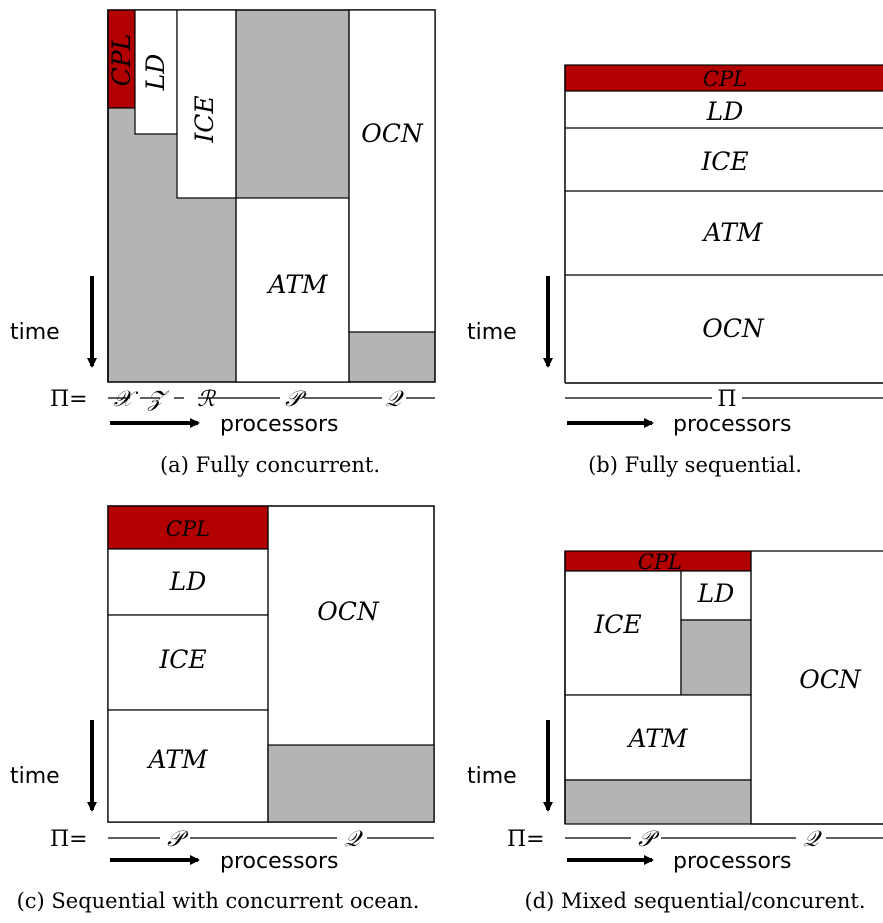  Describe the element at coordinates (270, 465) in the screenshot. I see `panel-a-caption: (a) Fully concurrent.` at that location.